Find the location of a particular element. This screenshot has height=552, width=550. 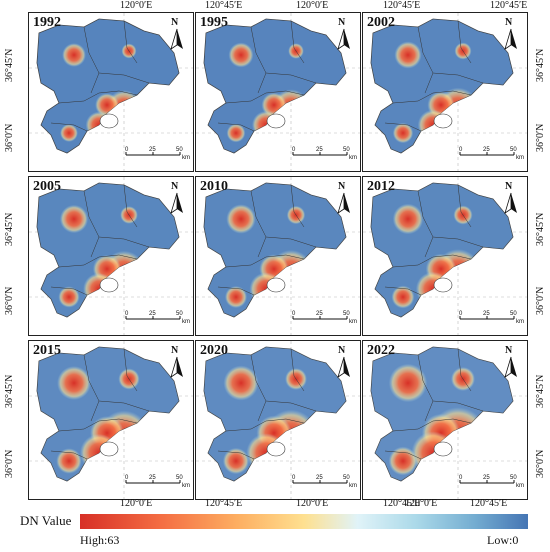

left-lat-label-bottom-2: 36°0′N is located at coordinates (9, 300).